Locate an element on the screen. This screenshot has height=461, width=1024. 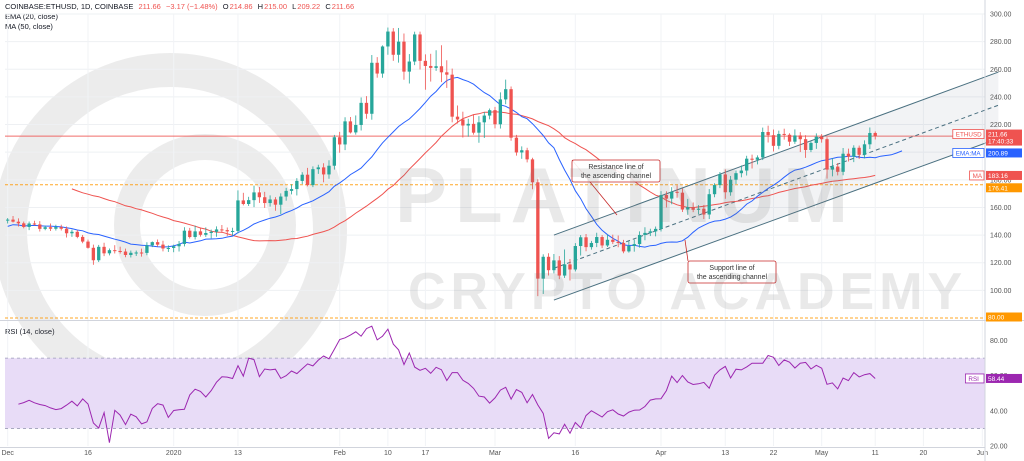
time-tick-label: 17 is located at coordinates (425, 453).